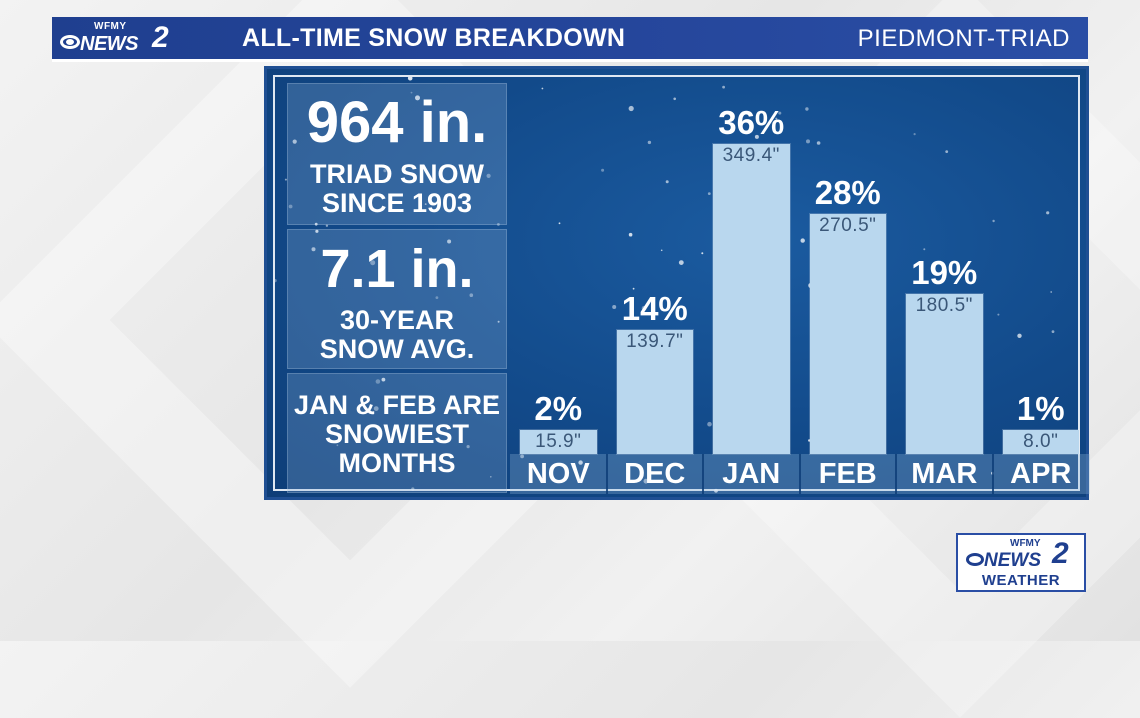 The image size is (1140, 718). I want to click on bar-jan, so click(751, 299).